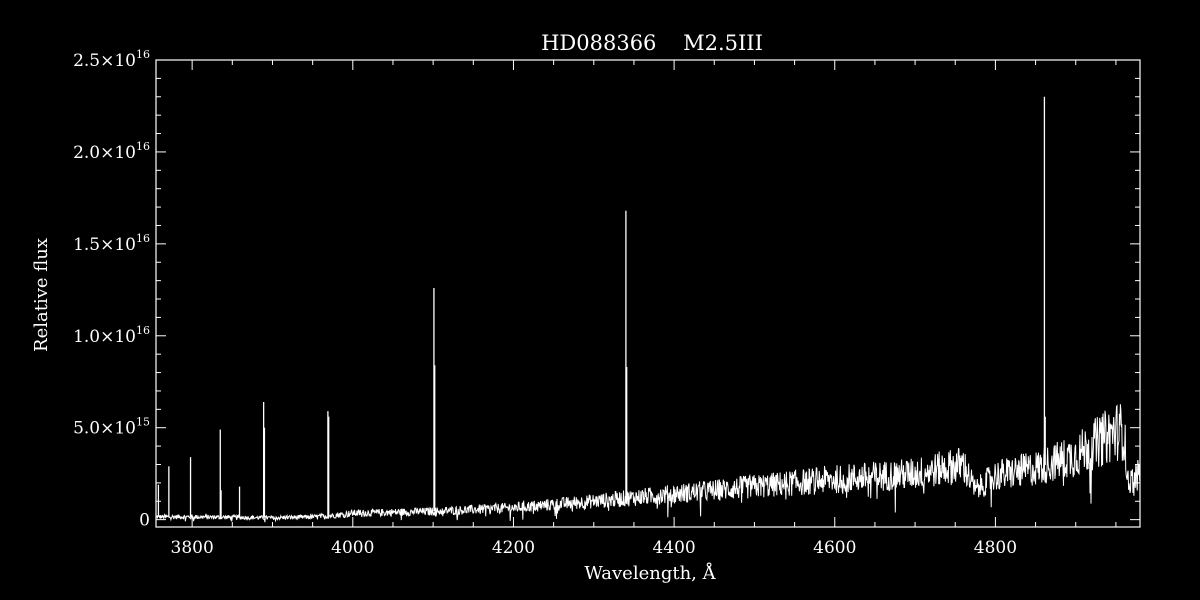 This screenshot has width=1200, height=600. I want to click on x-tick-label-4400: 4400, so click(673, 548).